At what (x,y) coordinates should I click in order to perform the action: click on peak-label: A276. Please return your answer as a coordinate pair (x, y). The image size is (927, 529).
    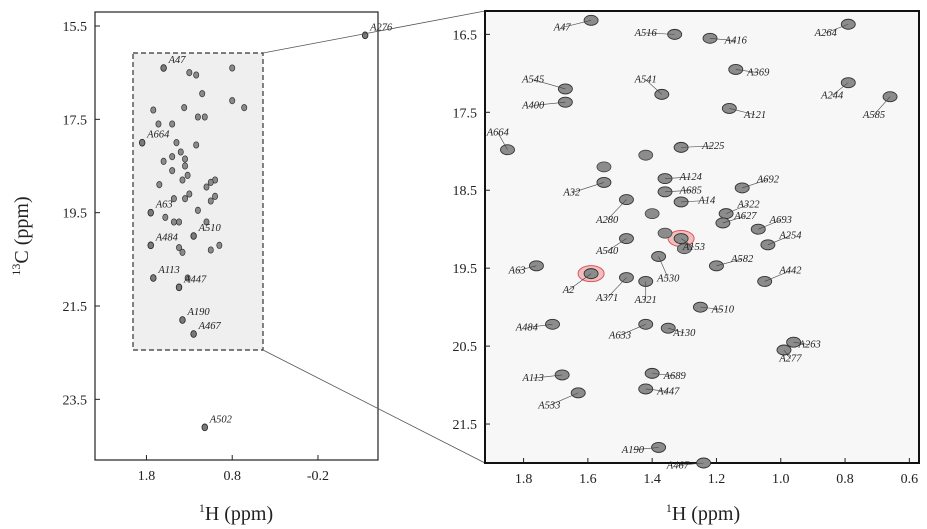
    Looking at the image, I should click on (381, 27).